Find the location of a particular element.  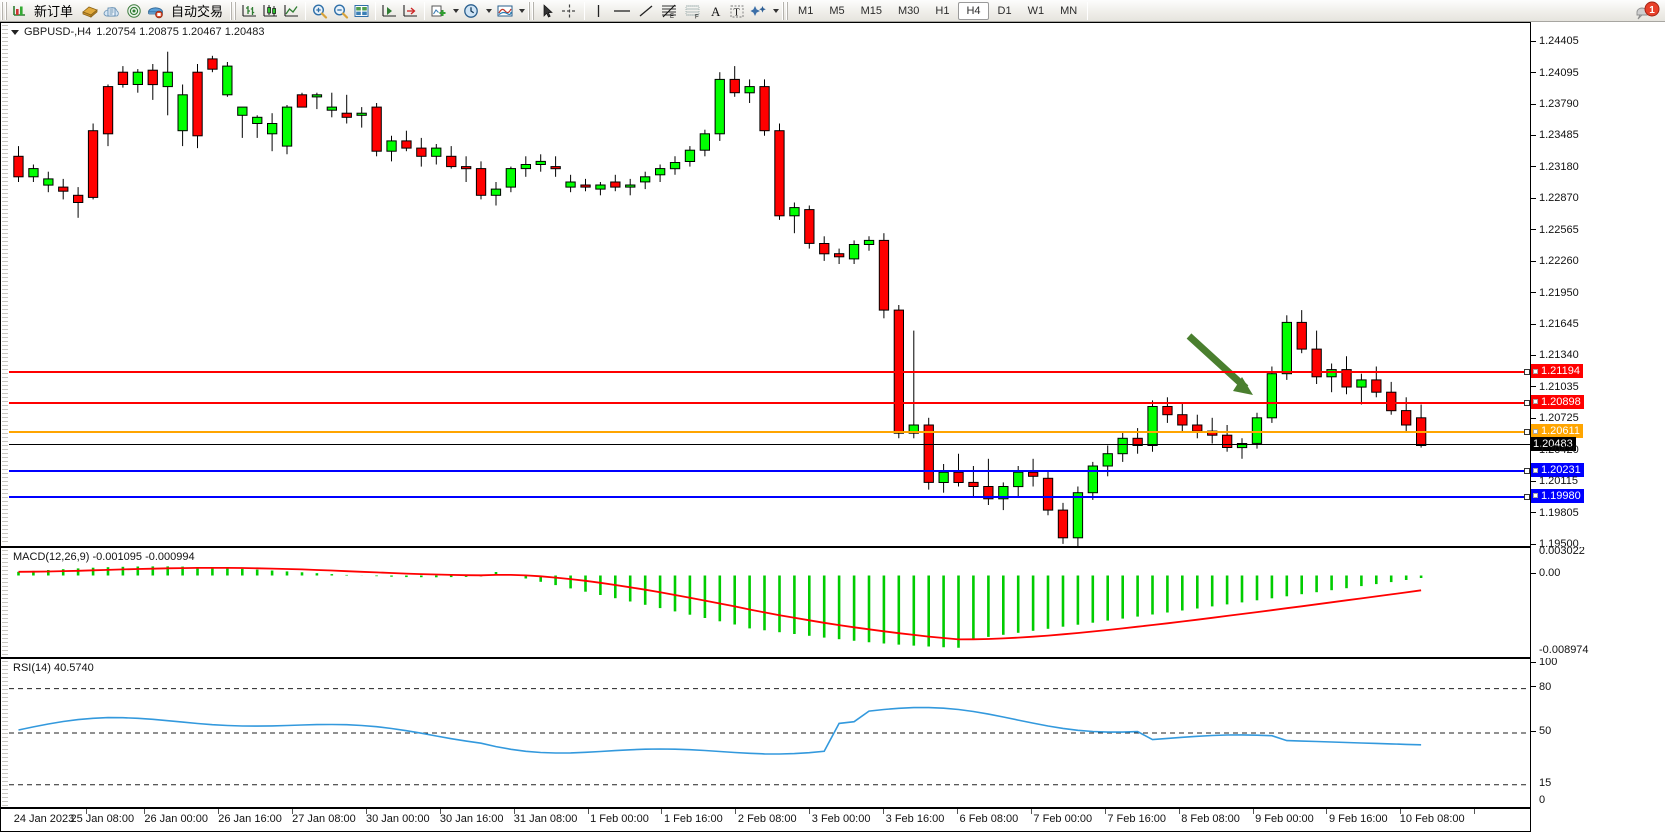

fibonacci-icon: E is located at coordinates (669, 11).